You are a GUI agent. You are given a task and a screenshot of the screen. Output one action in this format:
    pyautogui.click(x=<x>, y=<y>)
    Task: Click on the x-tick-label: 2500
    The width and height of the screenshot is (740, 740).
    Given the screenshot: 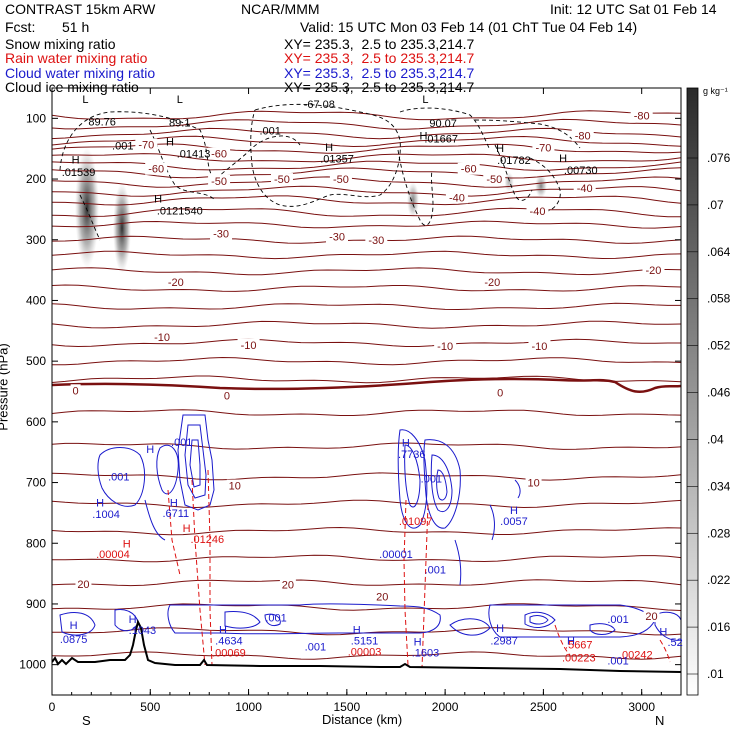 What is the action you would take?
    pyautogui.click(x=543, y=707)
    